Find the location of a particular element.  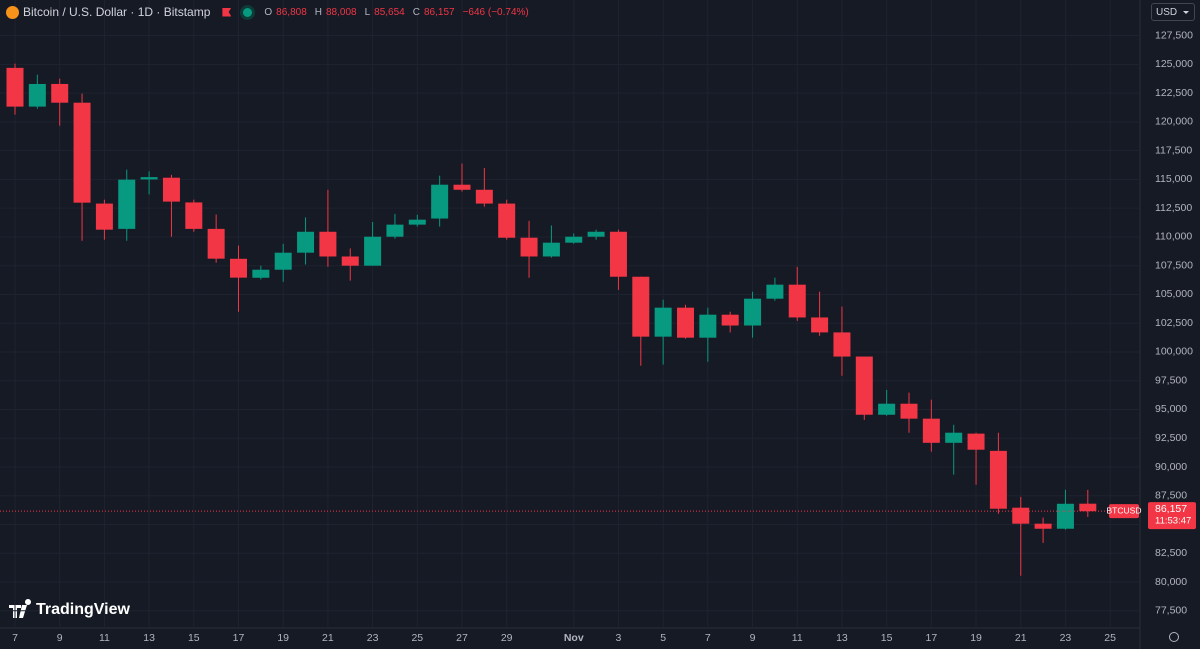

logo: TradingView is located at coordinates (83, 609).